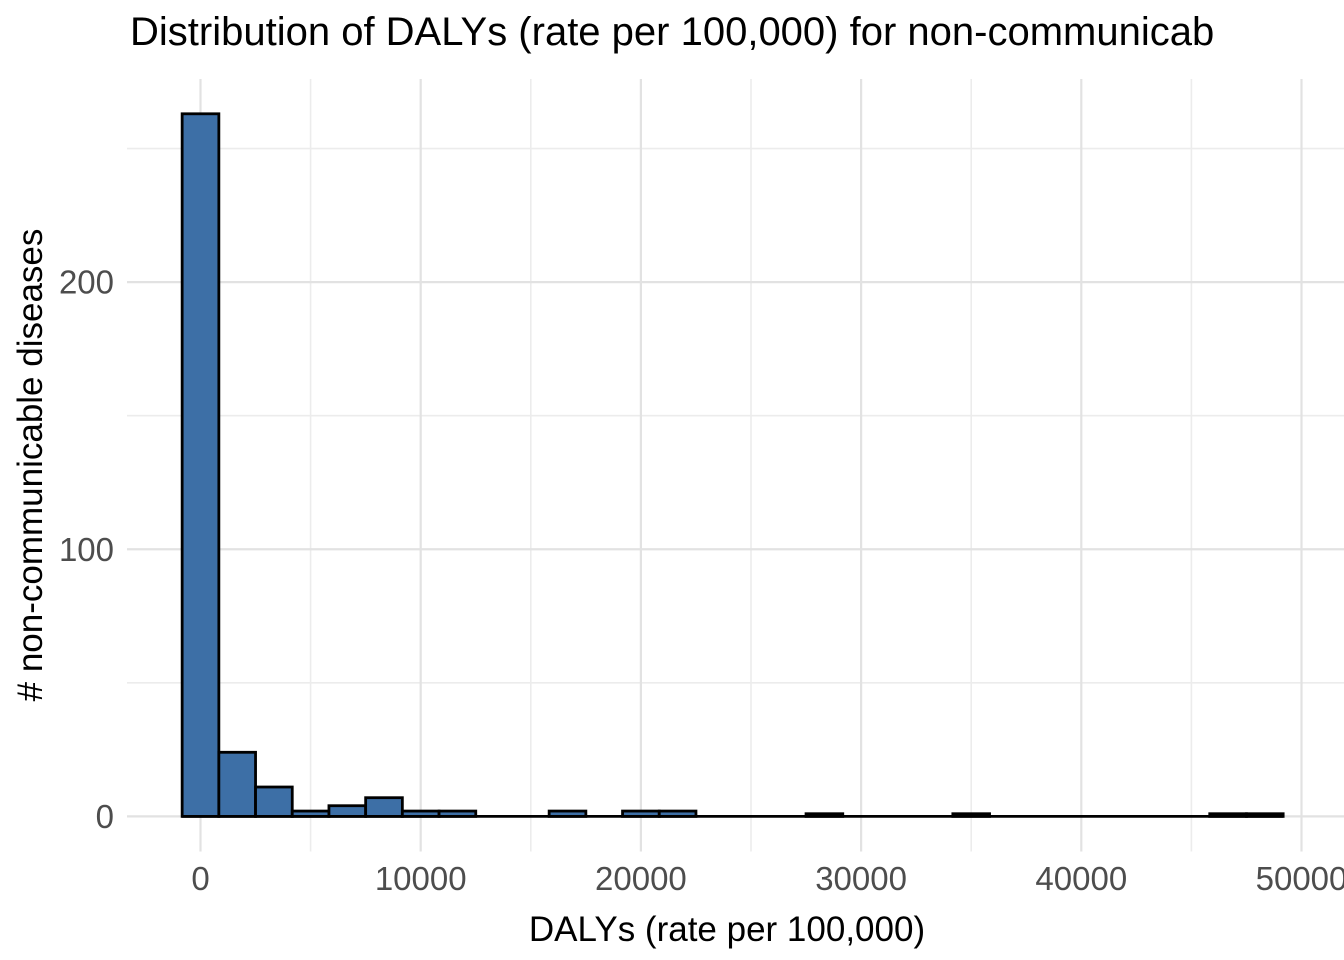 Image resolution: width=1344 pixels, height=960 pixels. Describe the element at coordinates (421, 878) in the screenshot. I see `x-tick-label: 10000` at that location.